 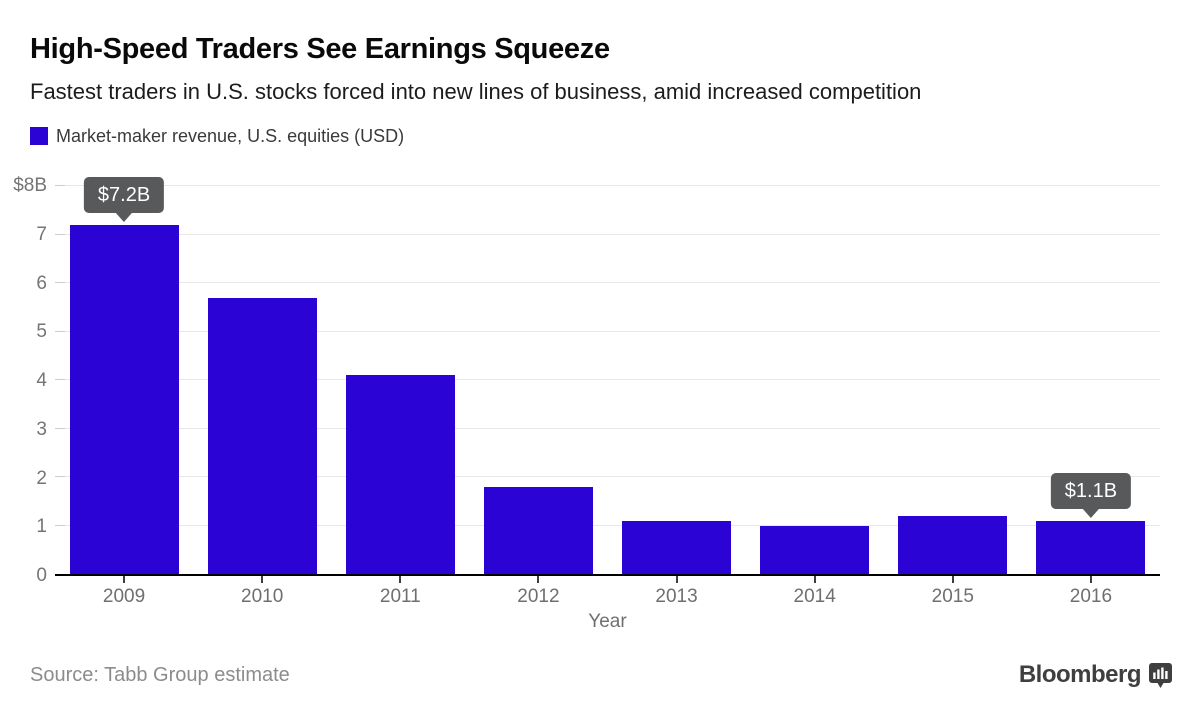 I want to click on x-slot-2012: 2012, so click(x=538, y=592).